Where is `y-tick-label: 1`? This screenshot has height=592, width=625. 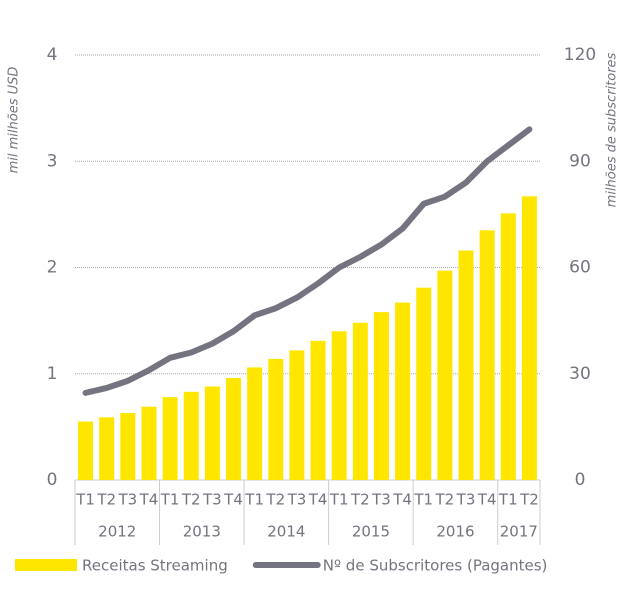
y-tick-label: 1 is located at coordinates (52, 374).